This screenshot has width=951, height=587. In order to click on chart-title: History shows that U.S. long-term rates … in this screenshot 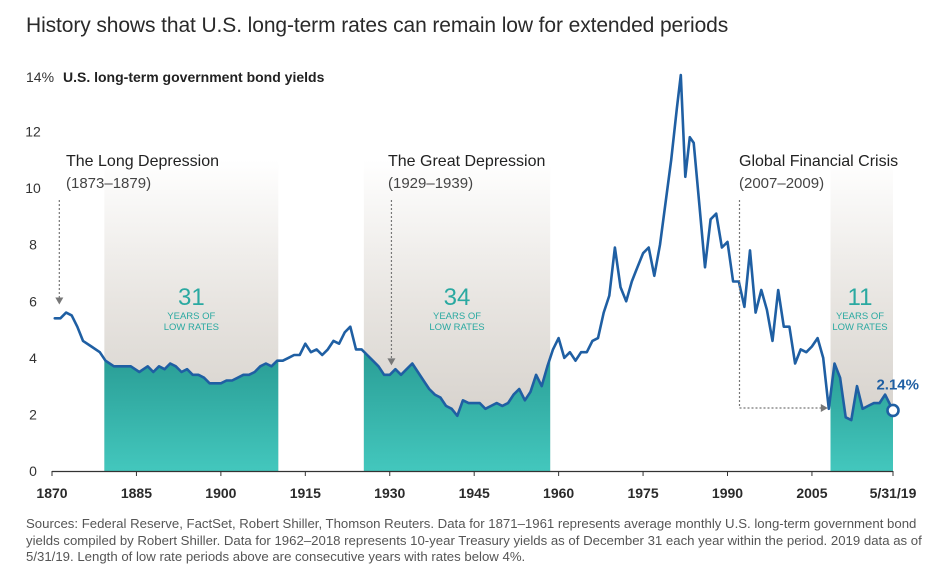, I will do `click(377, 25)`.